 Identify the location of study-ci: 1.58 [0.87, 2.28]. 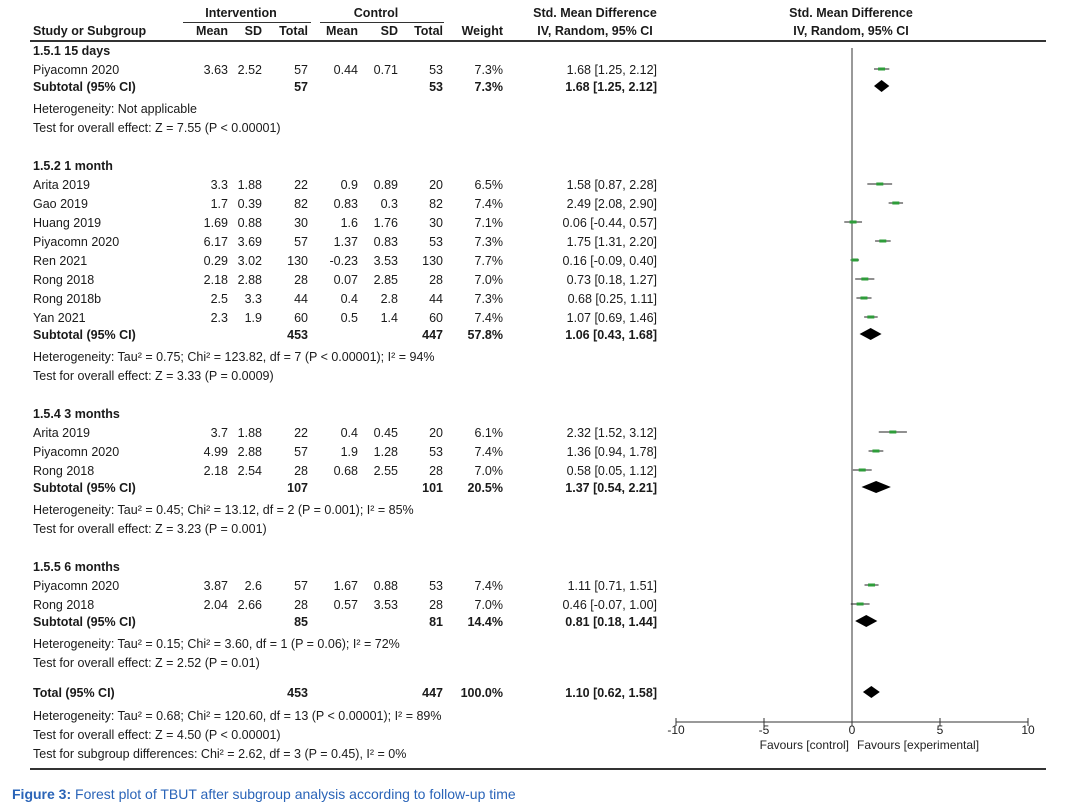
(611, 185).